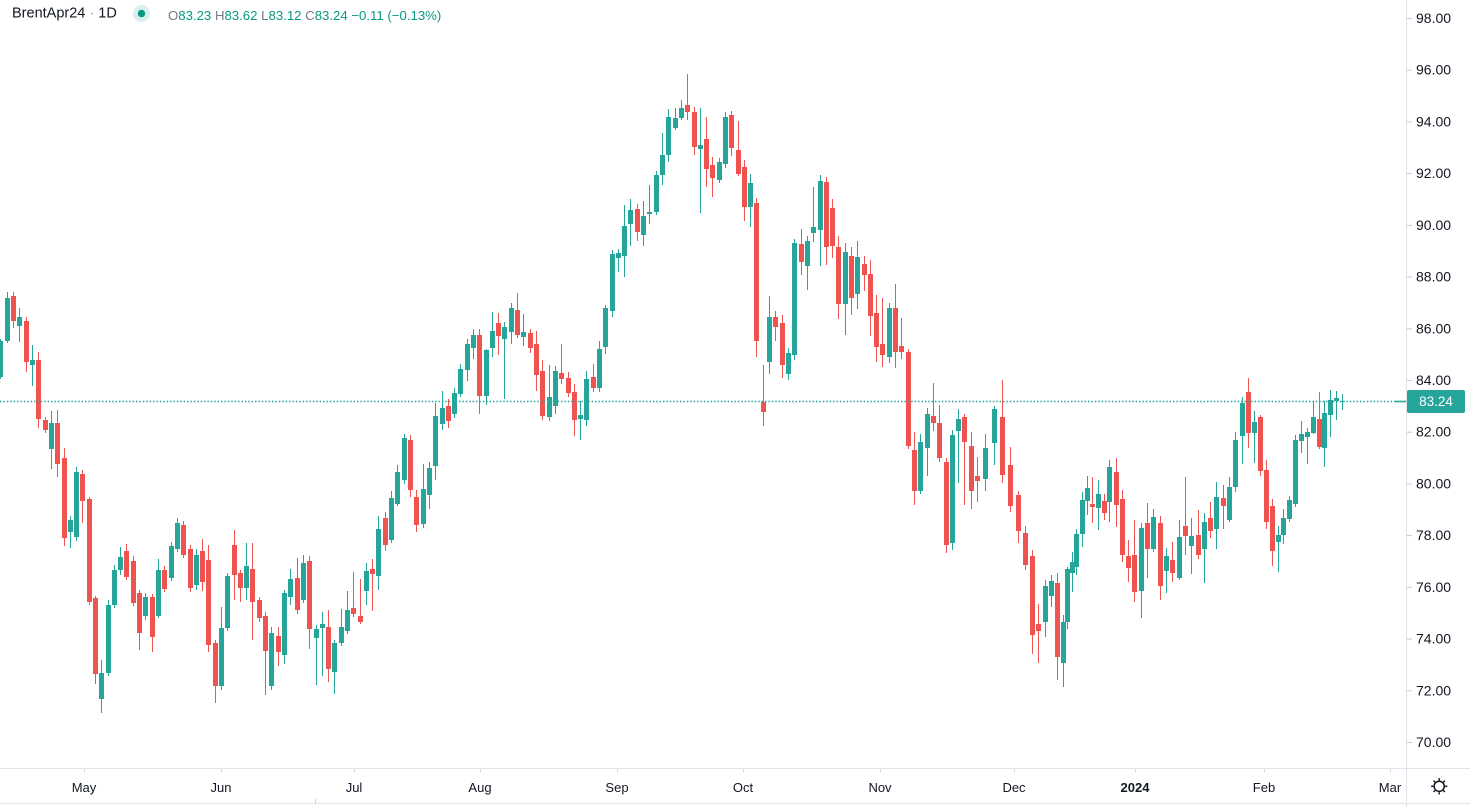  What do you see at coordinates (1264, 787) in the screenshot?
I see `svg-text: Feb` at bounding box center [1264, 787].